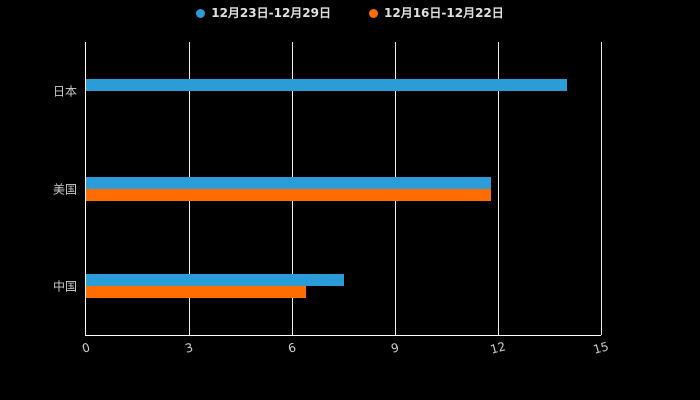 Image resolution: width=700 pixels, height=400 pixels. Describe the element at coordinates (436, 13) in the screenshot. I see `legend-item-week1: 12月16日-12月22日` at that location.